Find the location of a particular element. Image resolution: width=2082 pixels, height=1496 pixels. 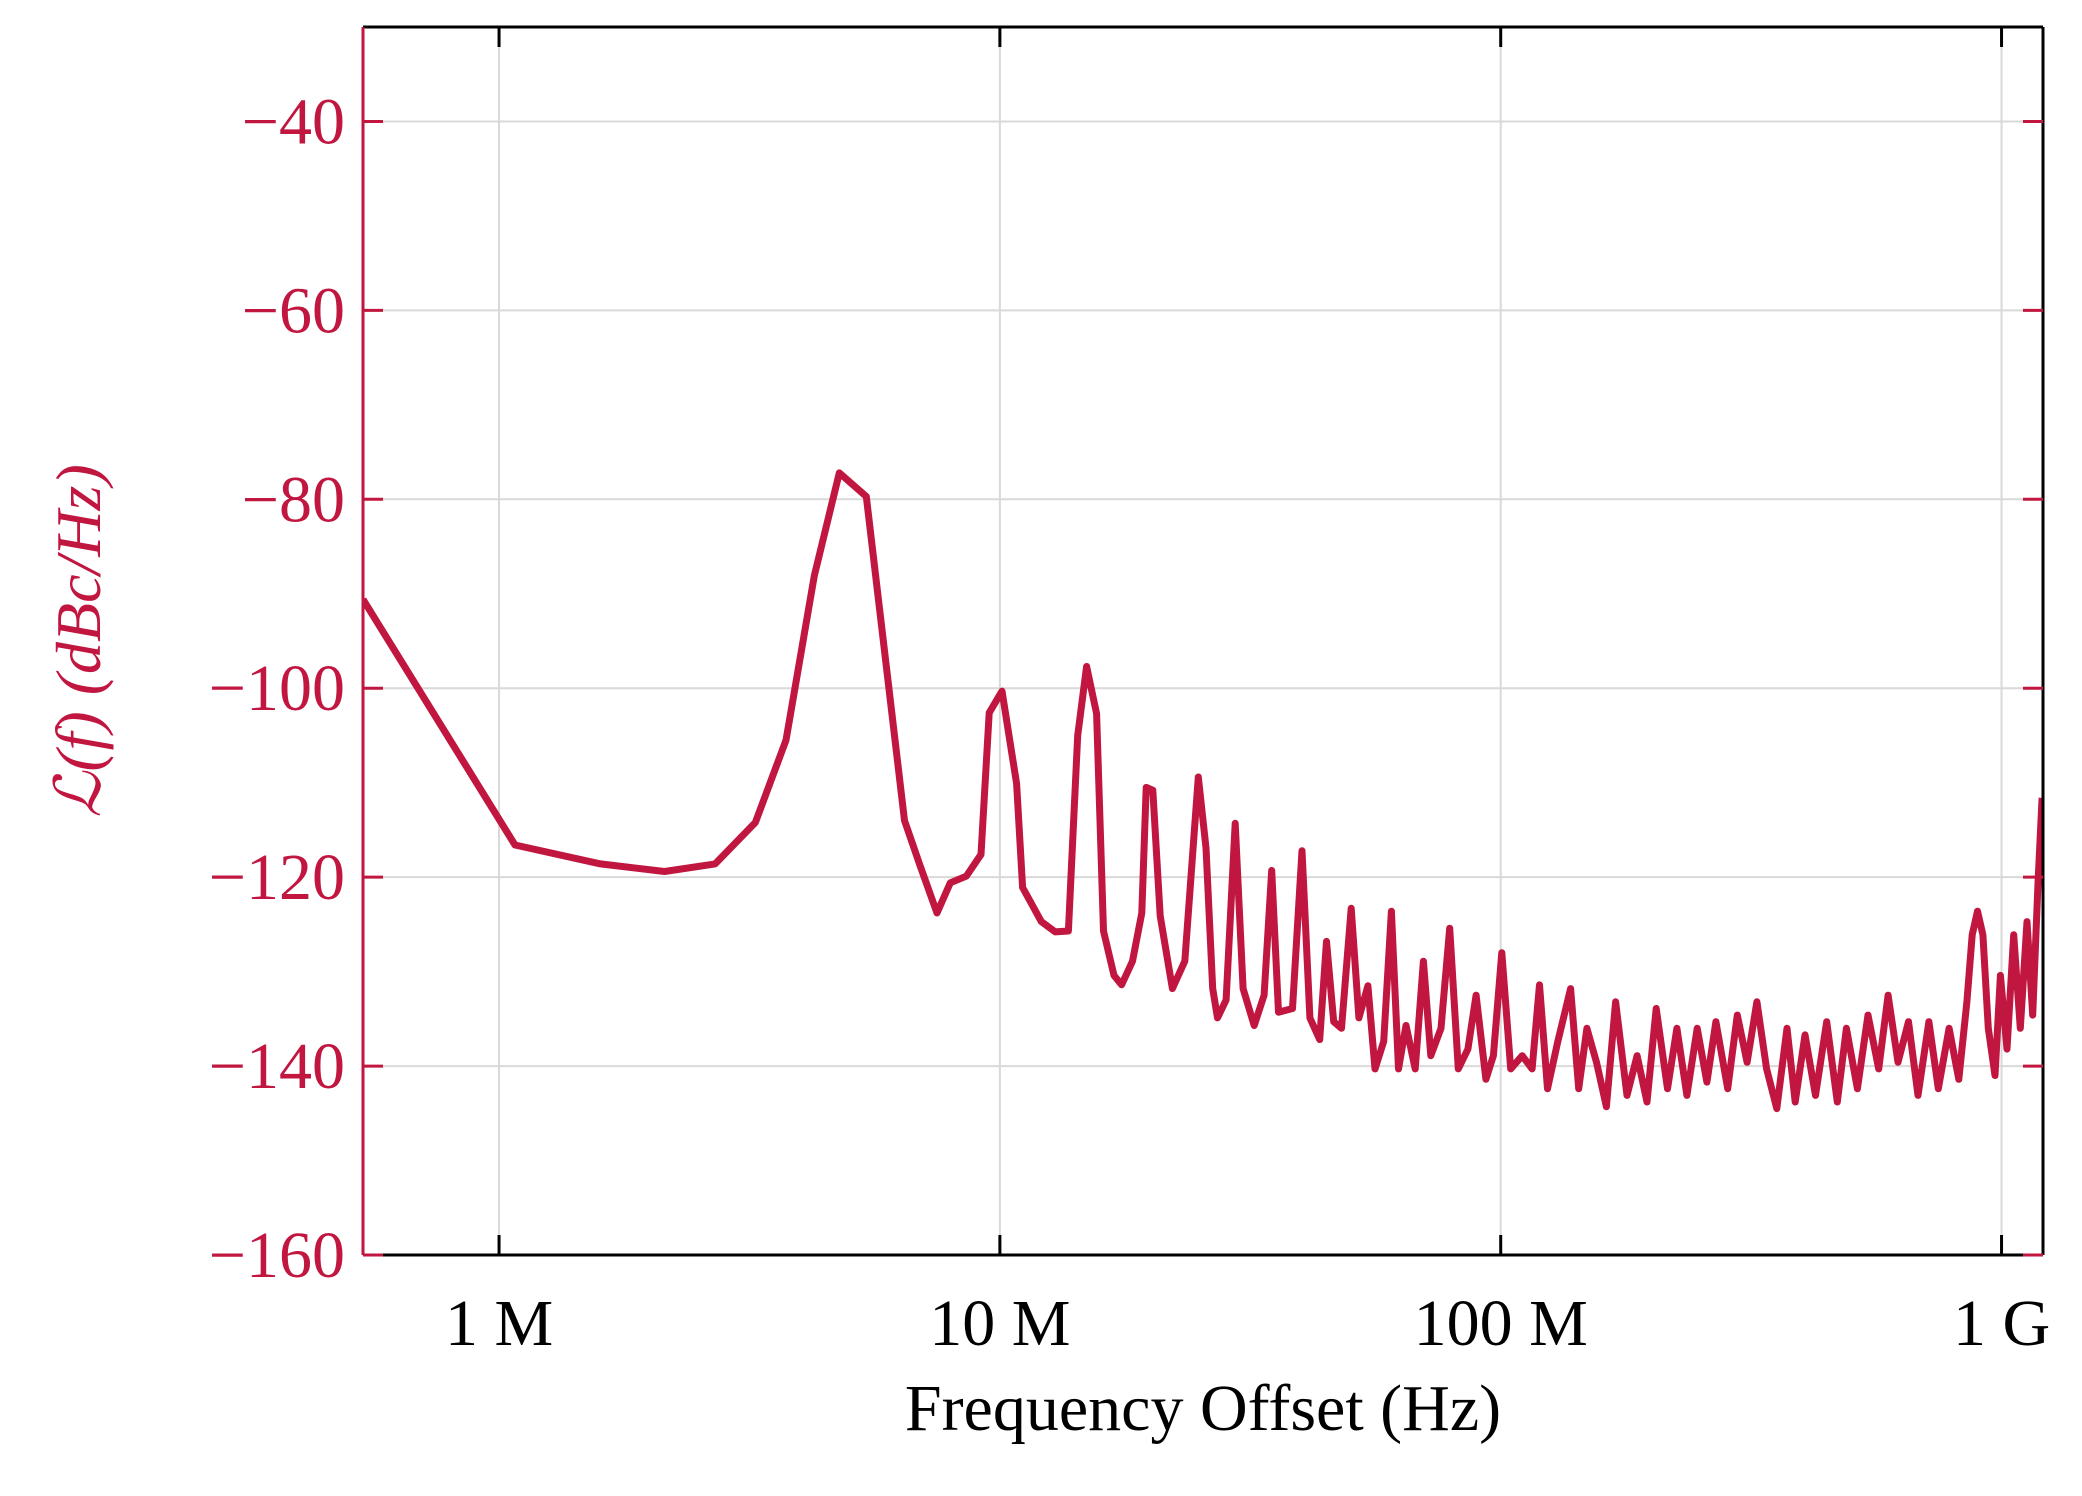

x-tick-label: 1 G is located at coordinates (2001, 1323).